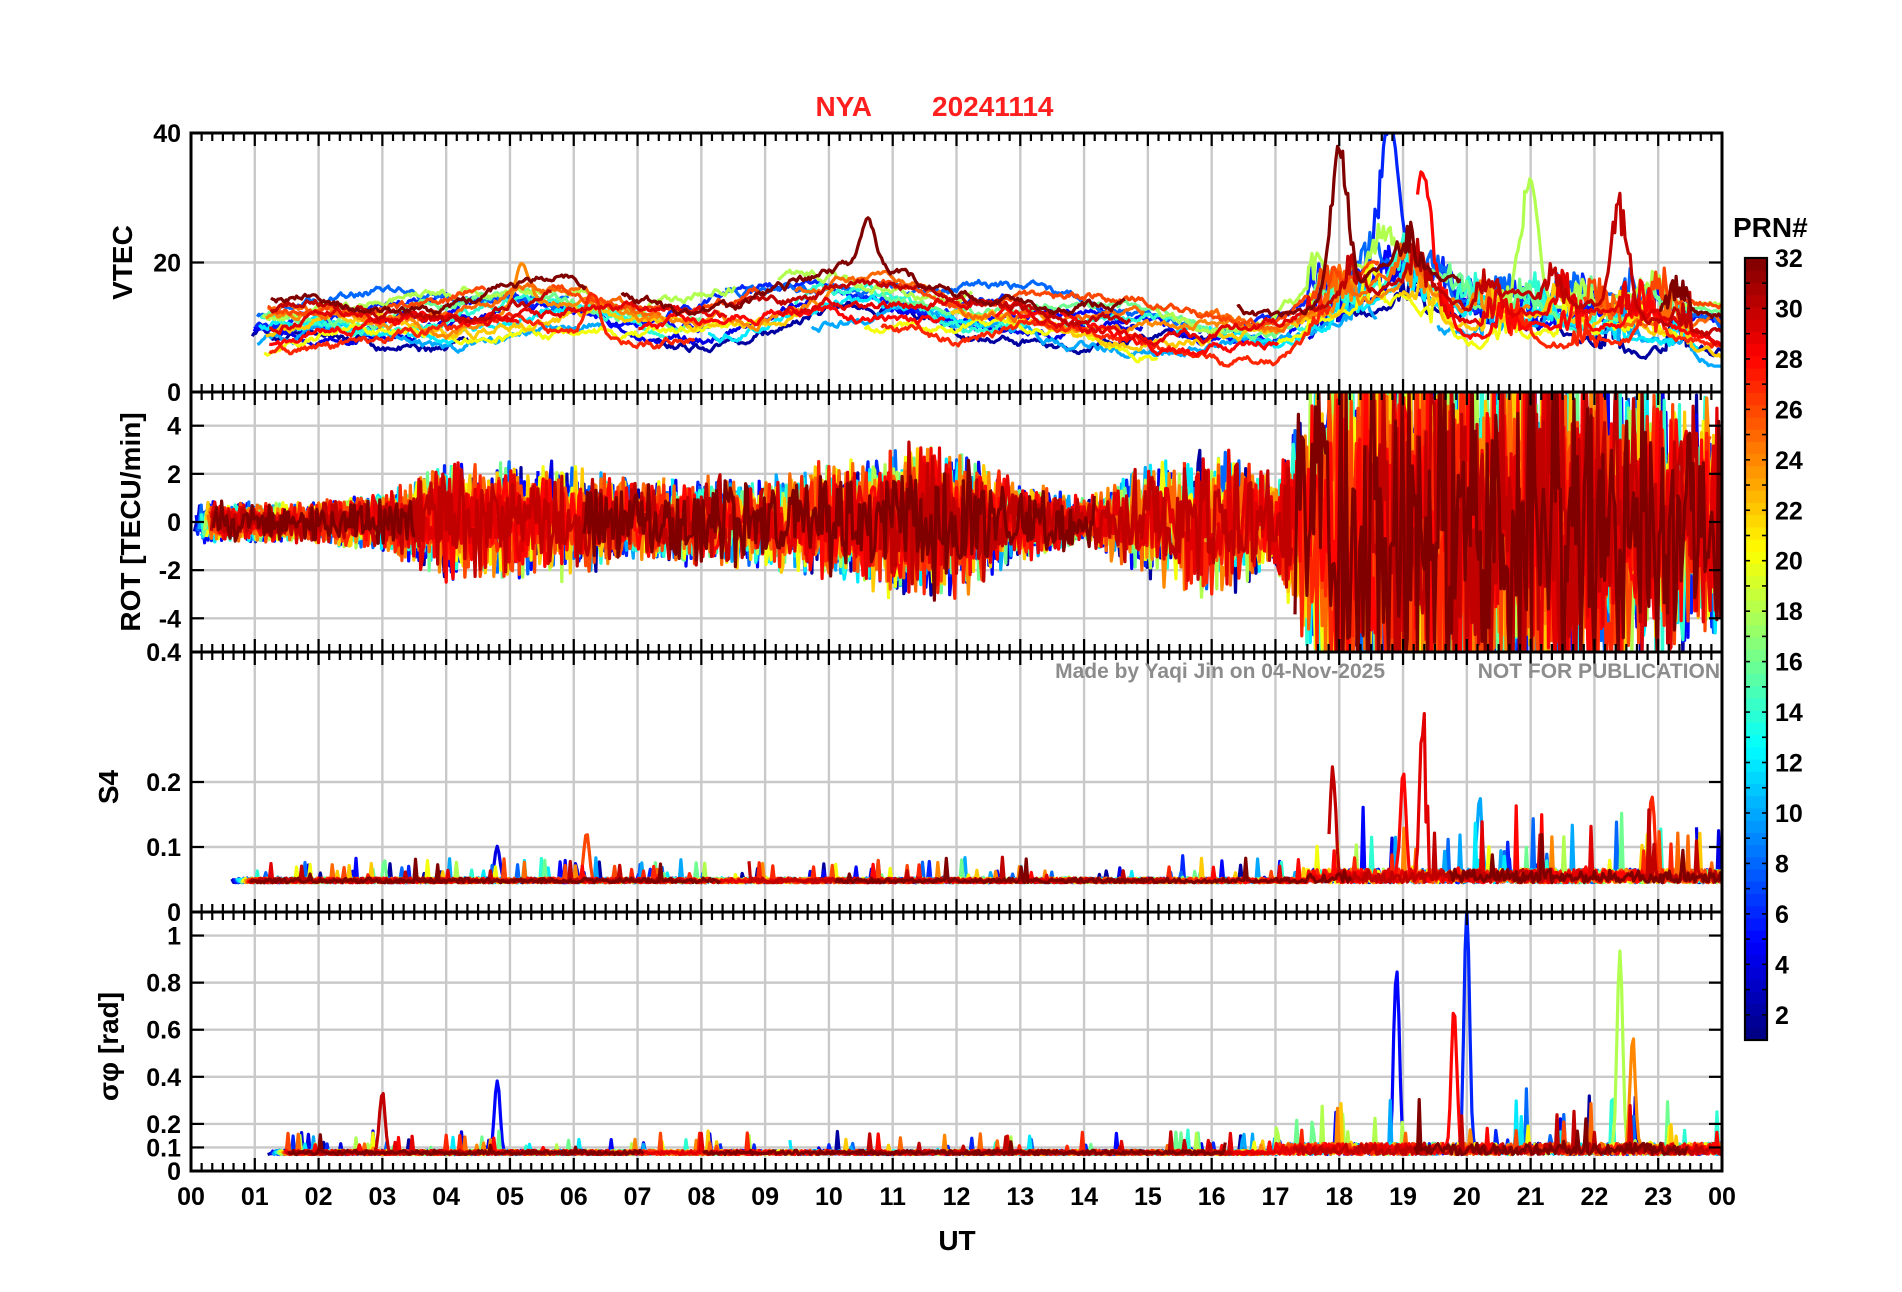  Describe the element at coordinates (1467, 1197) in the screenshot. I see `x-tick-label: 20` at that location.